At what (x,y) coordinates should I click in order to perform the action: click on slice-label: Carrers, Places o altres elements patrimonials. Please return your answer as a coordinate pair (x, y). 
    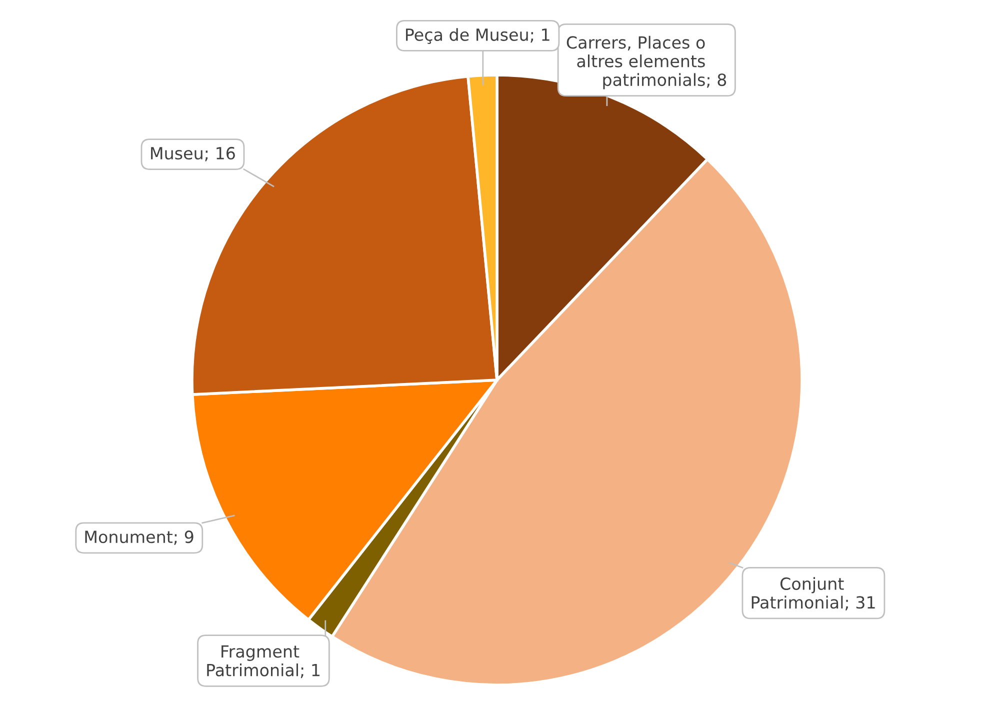
    Looking at the image, I should click on (635, 63).